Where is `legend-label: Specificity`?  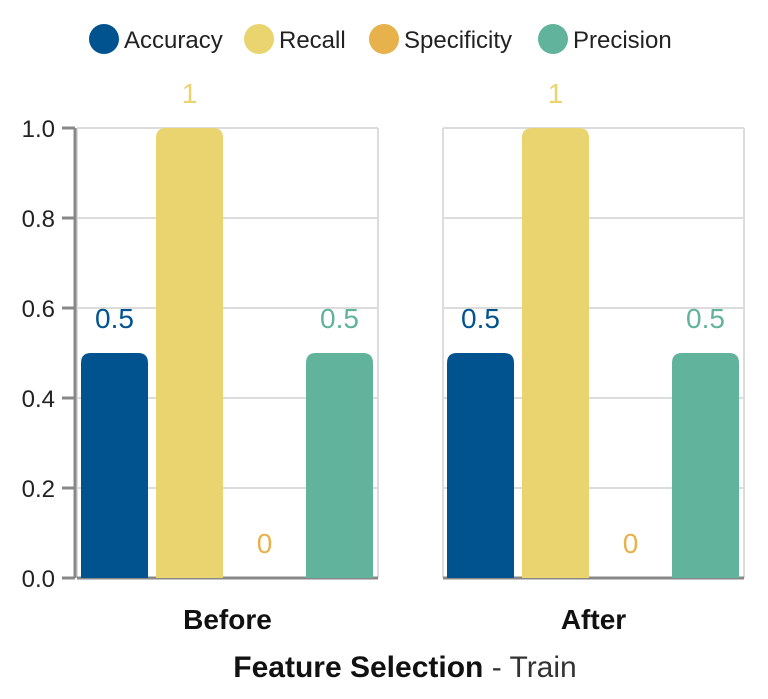
legend-label: Specificity is located at coordinates (458, 40).